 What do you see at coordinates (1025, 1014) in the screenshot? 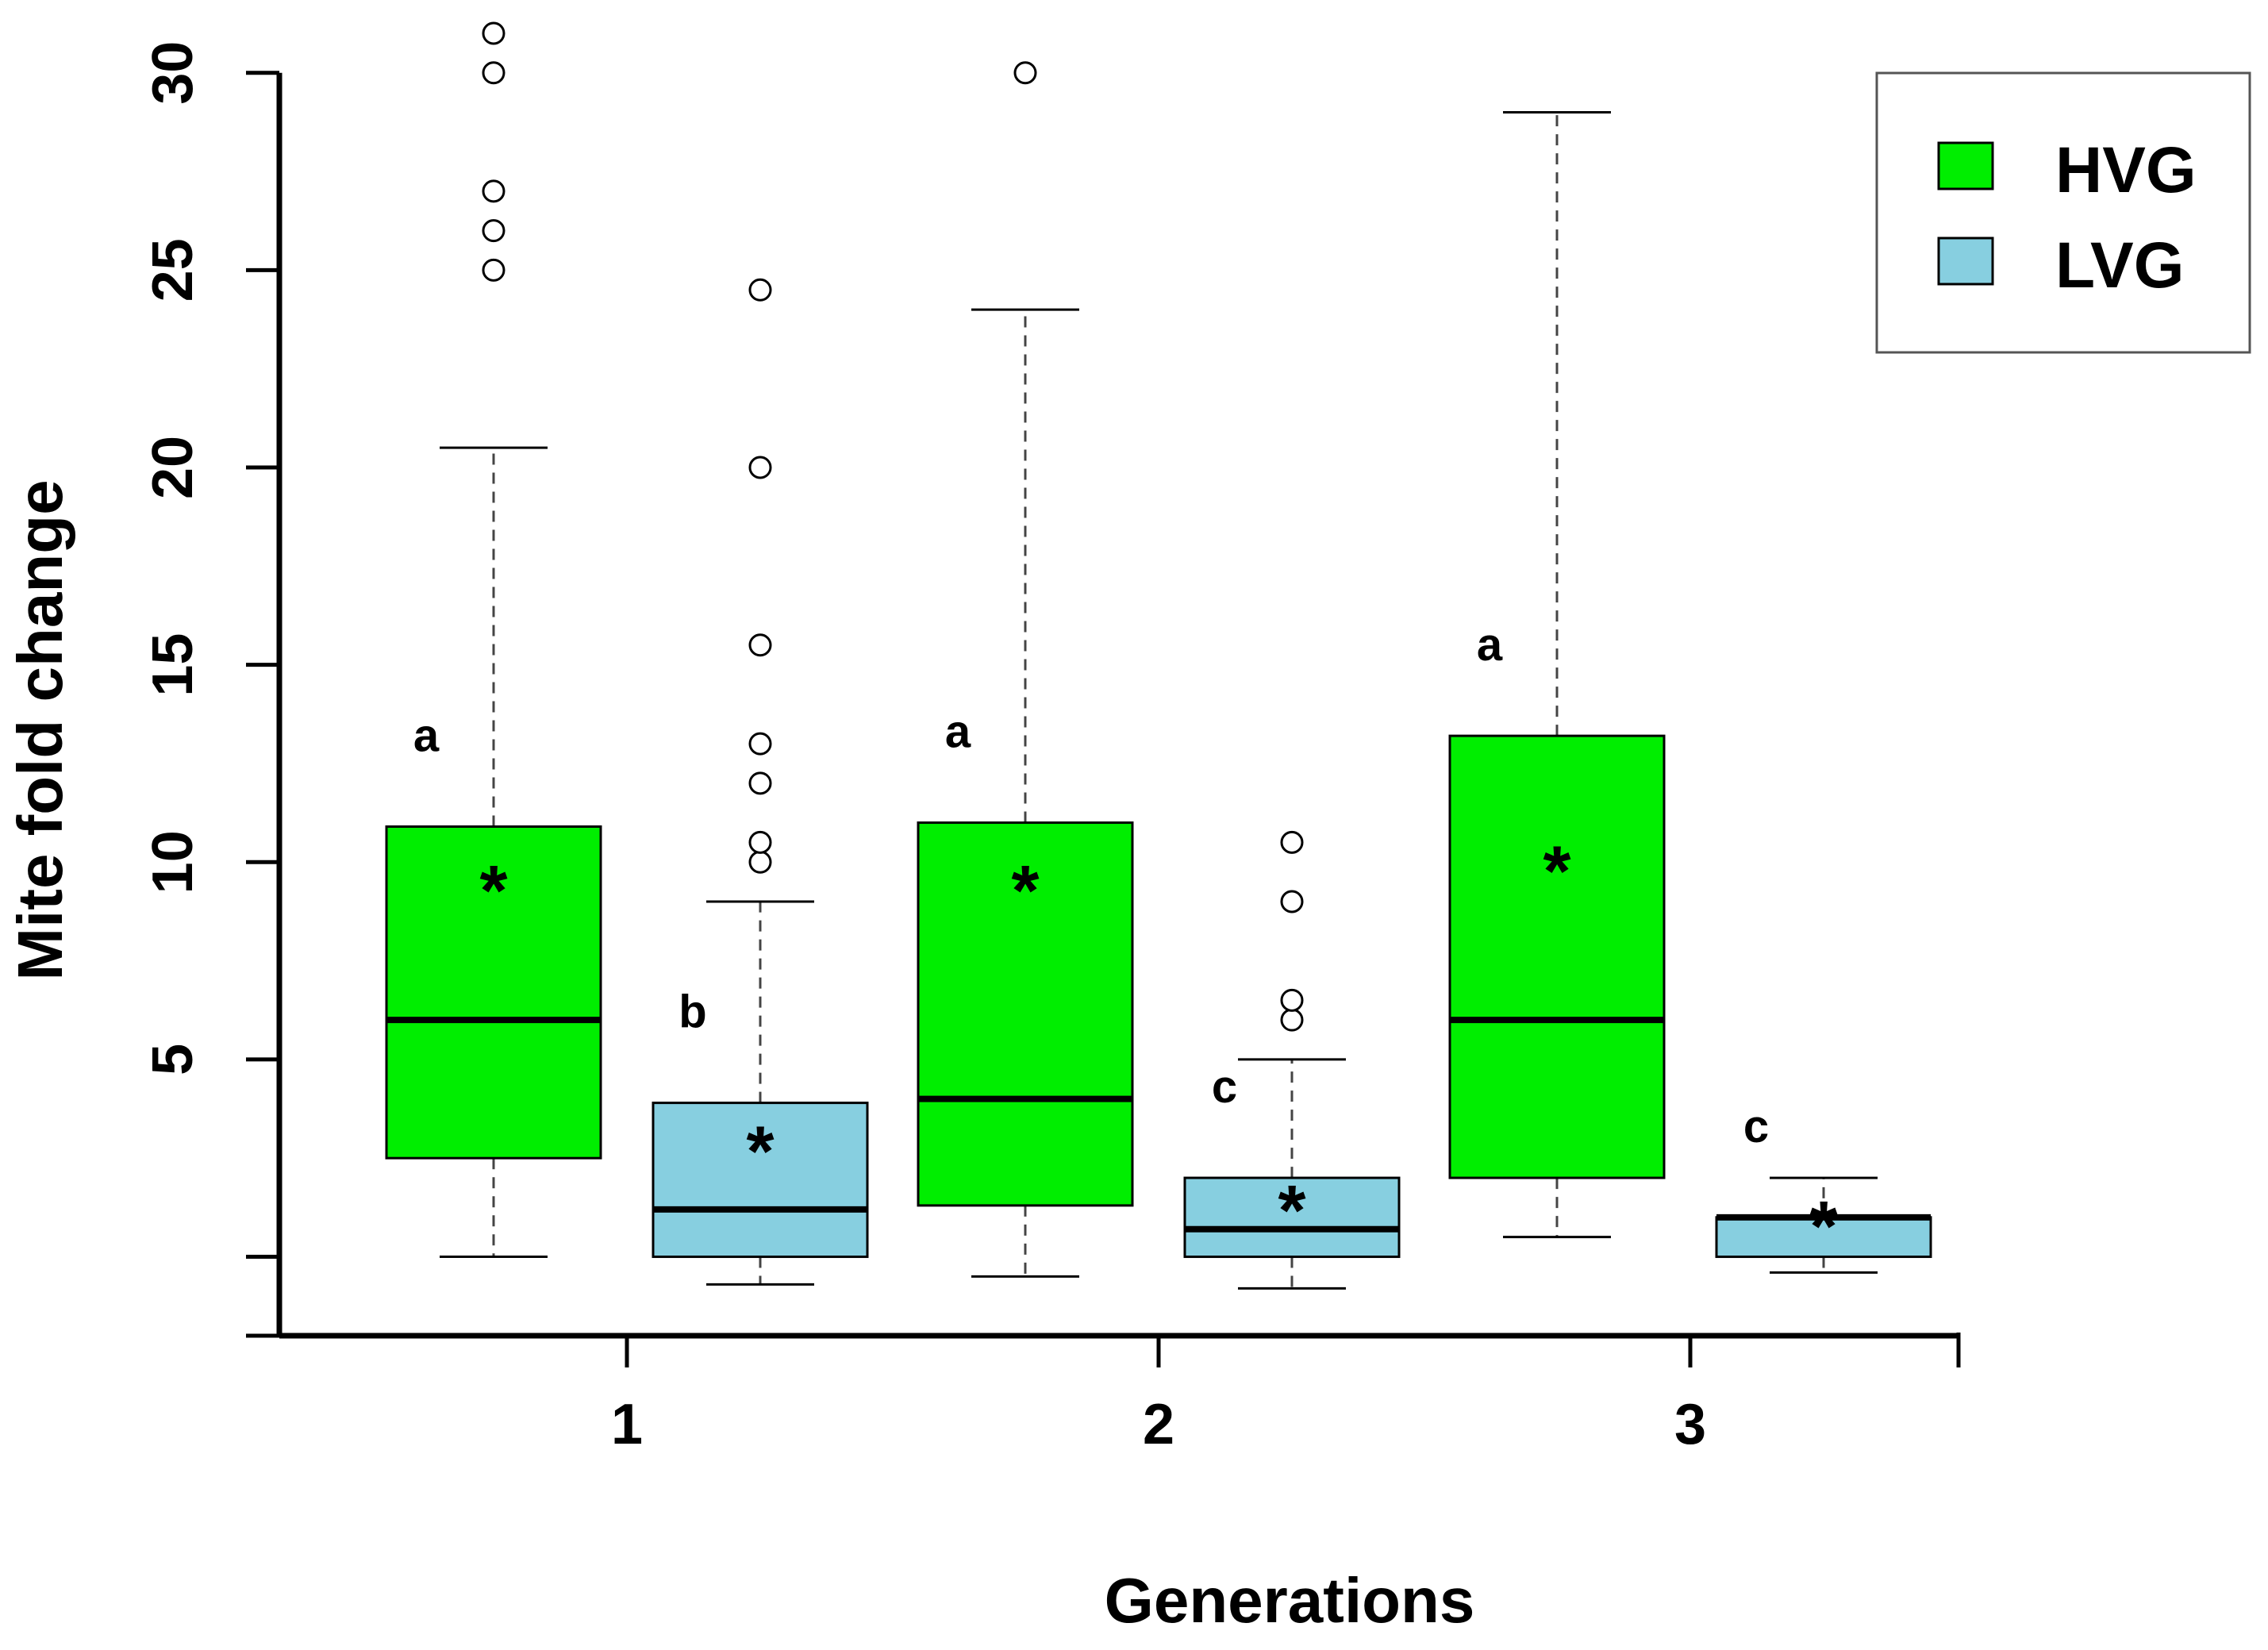
I see `box-hvg-gen2` at bounding box center [1025, 1014].